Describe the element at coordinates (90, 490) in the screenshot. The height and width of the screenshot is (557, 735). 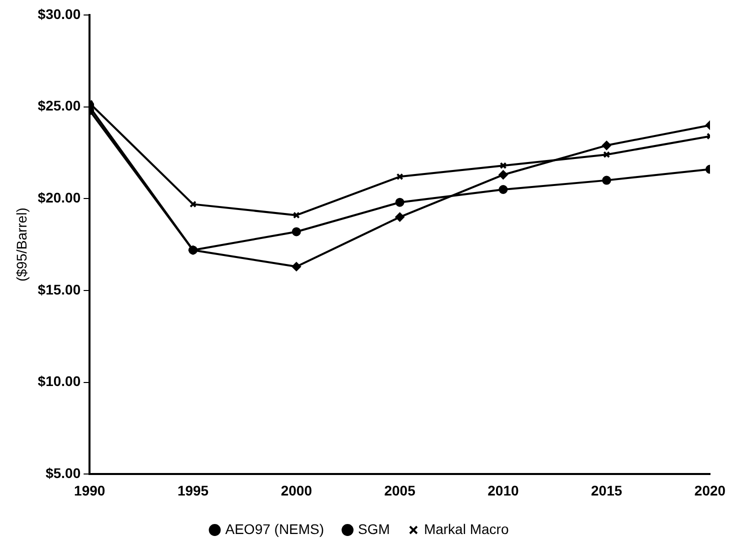
I see `x-tick-label: 1990` at that location.